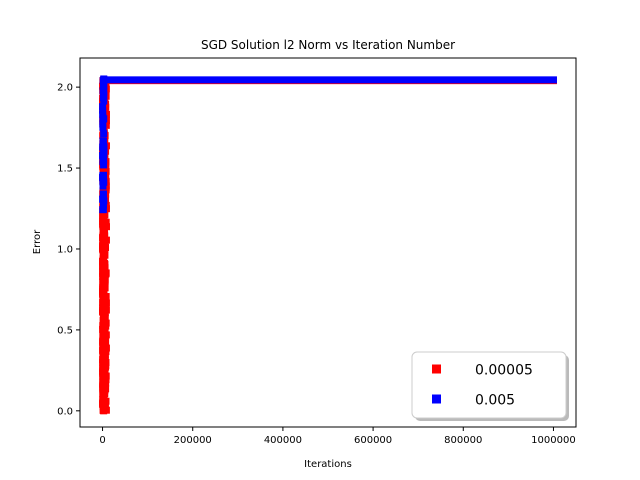 The width and height of the screenshot is (640, 480). What do you see at coordinates (337, 436) in the screenshot?
I see `x-axis: 0 200000 400000 600000 800000 1000000` at bounding box center [337, 436].